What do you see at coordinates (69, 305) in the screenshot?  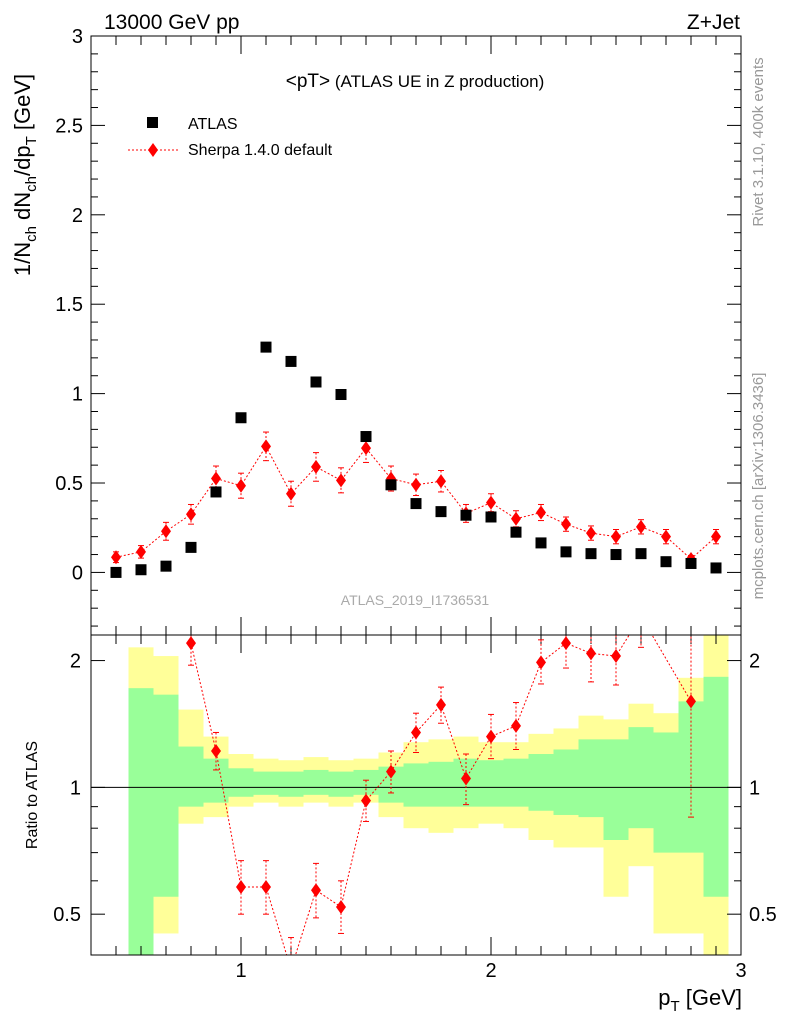 I see `main-y-tick-label: 1.5` at bounding box center [69, 305].